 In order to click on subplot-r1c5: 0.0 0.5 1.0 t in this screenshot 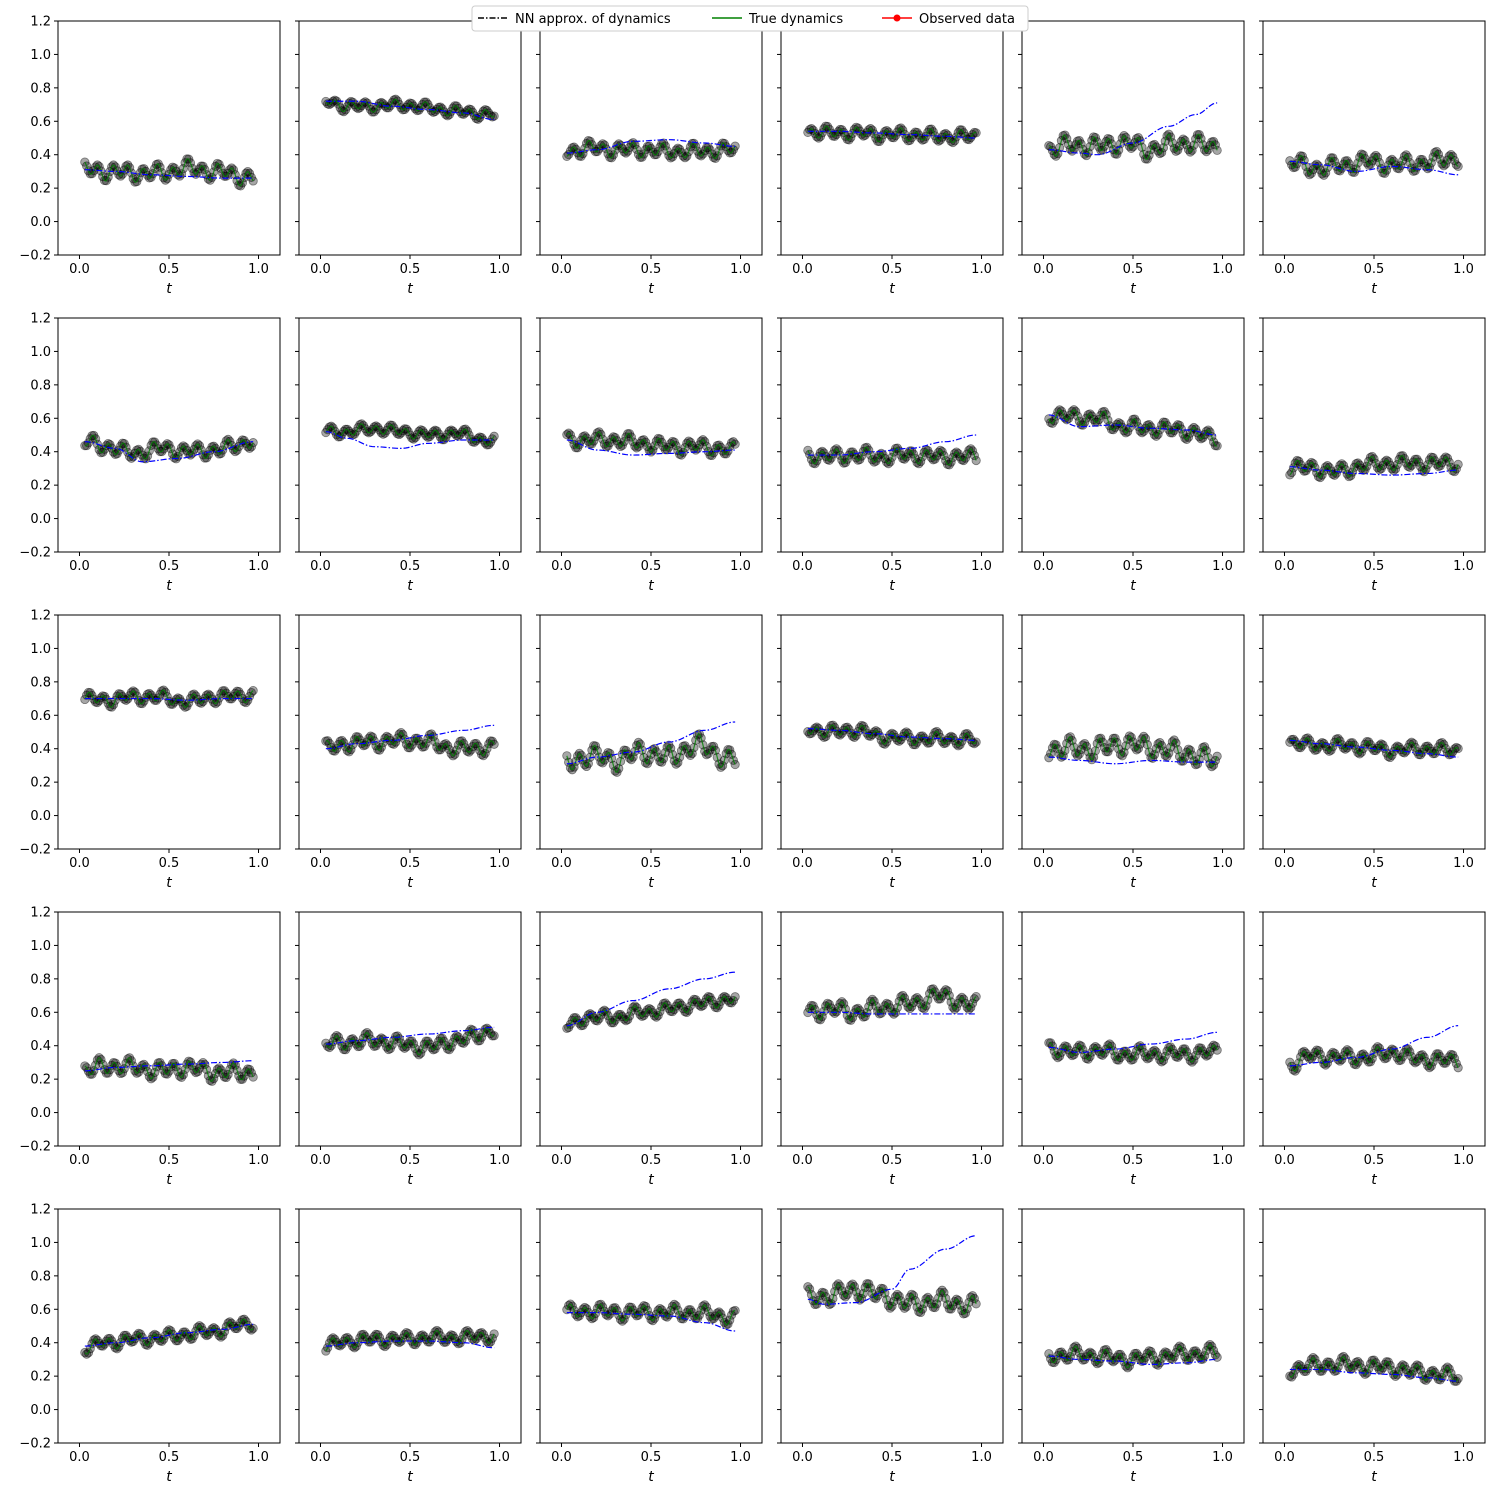, I will do `click(1131, 158)`.